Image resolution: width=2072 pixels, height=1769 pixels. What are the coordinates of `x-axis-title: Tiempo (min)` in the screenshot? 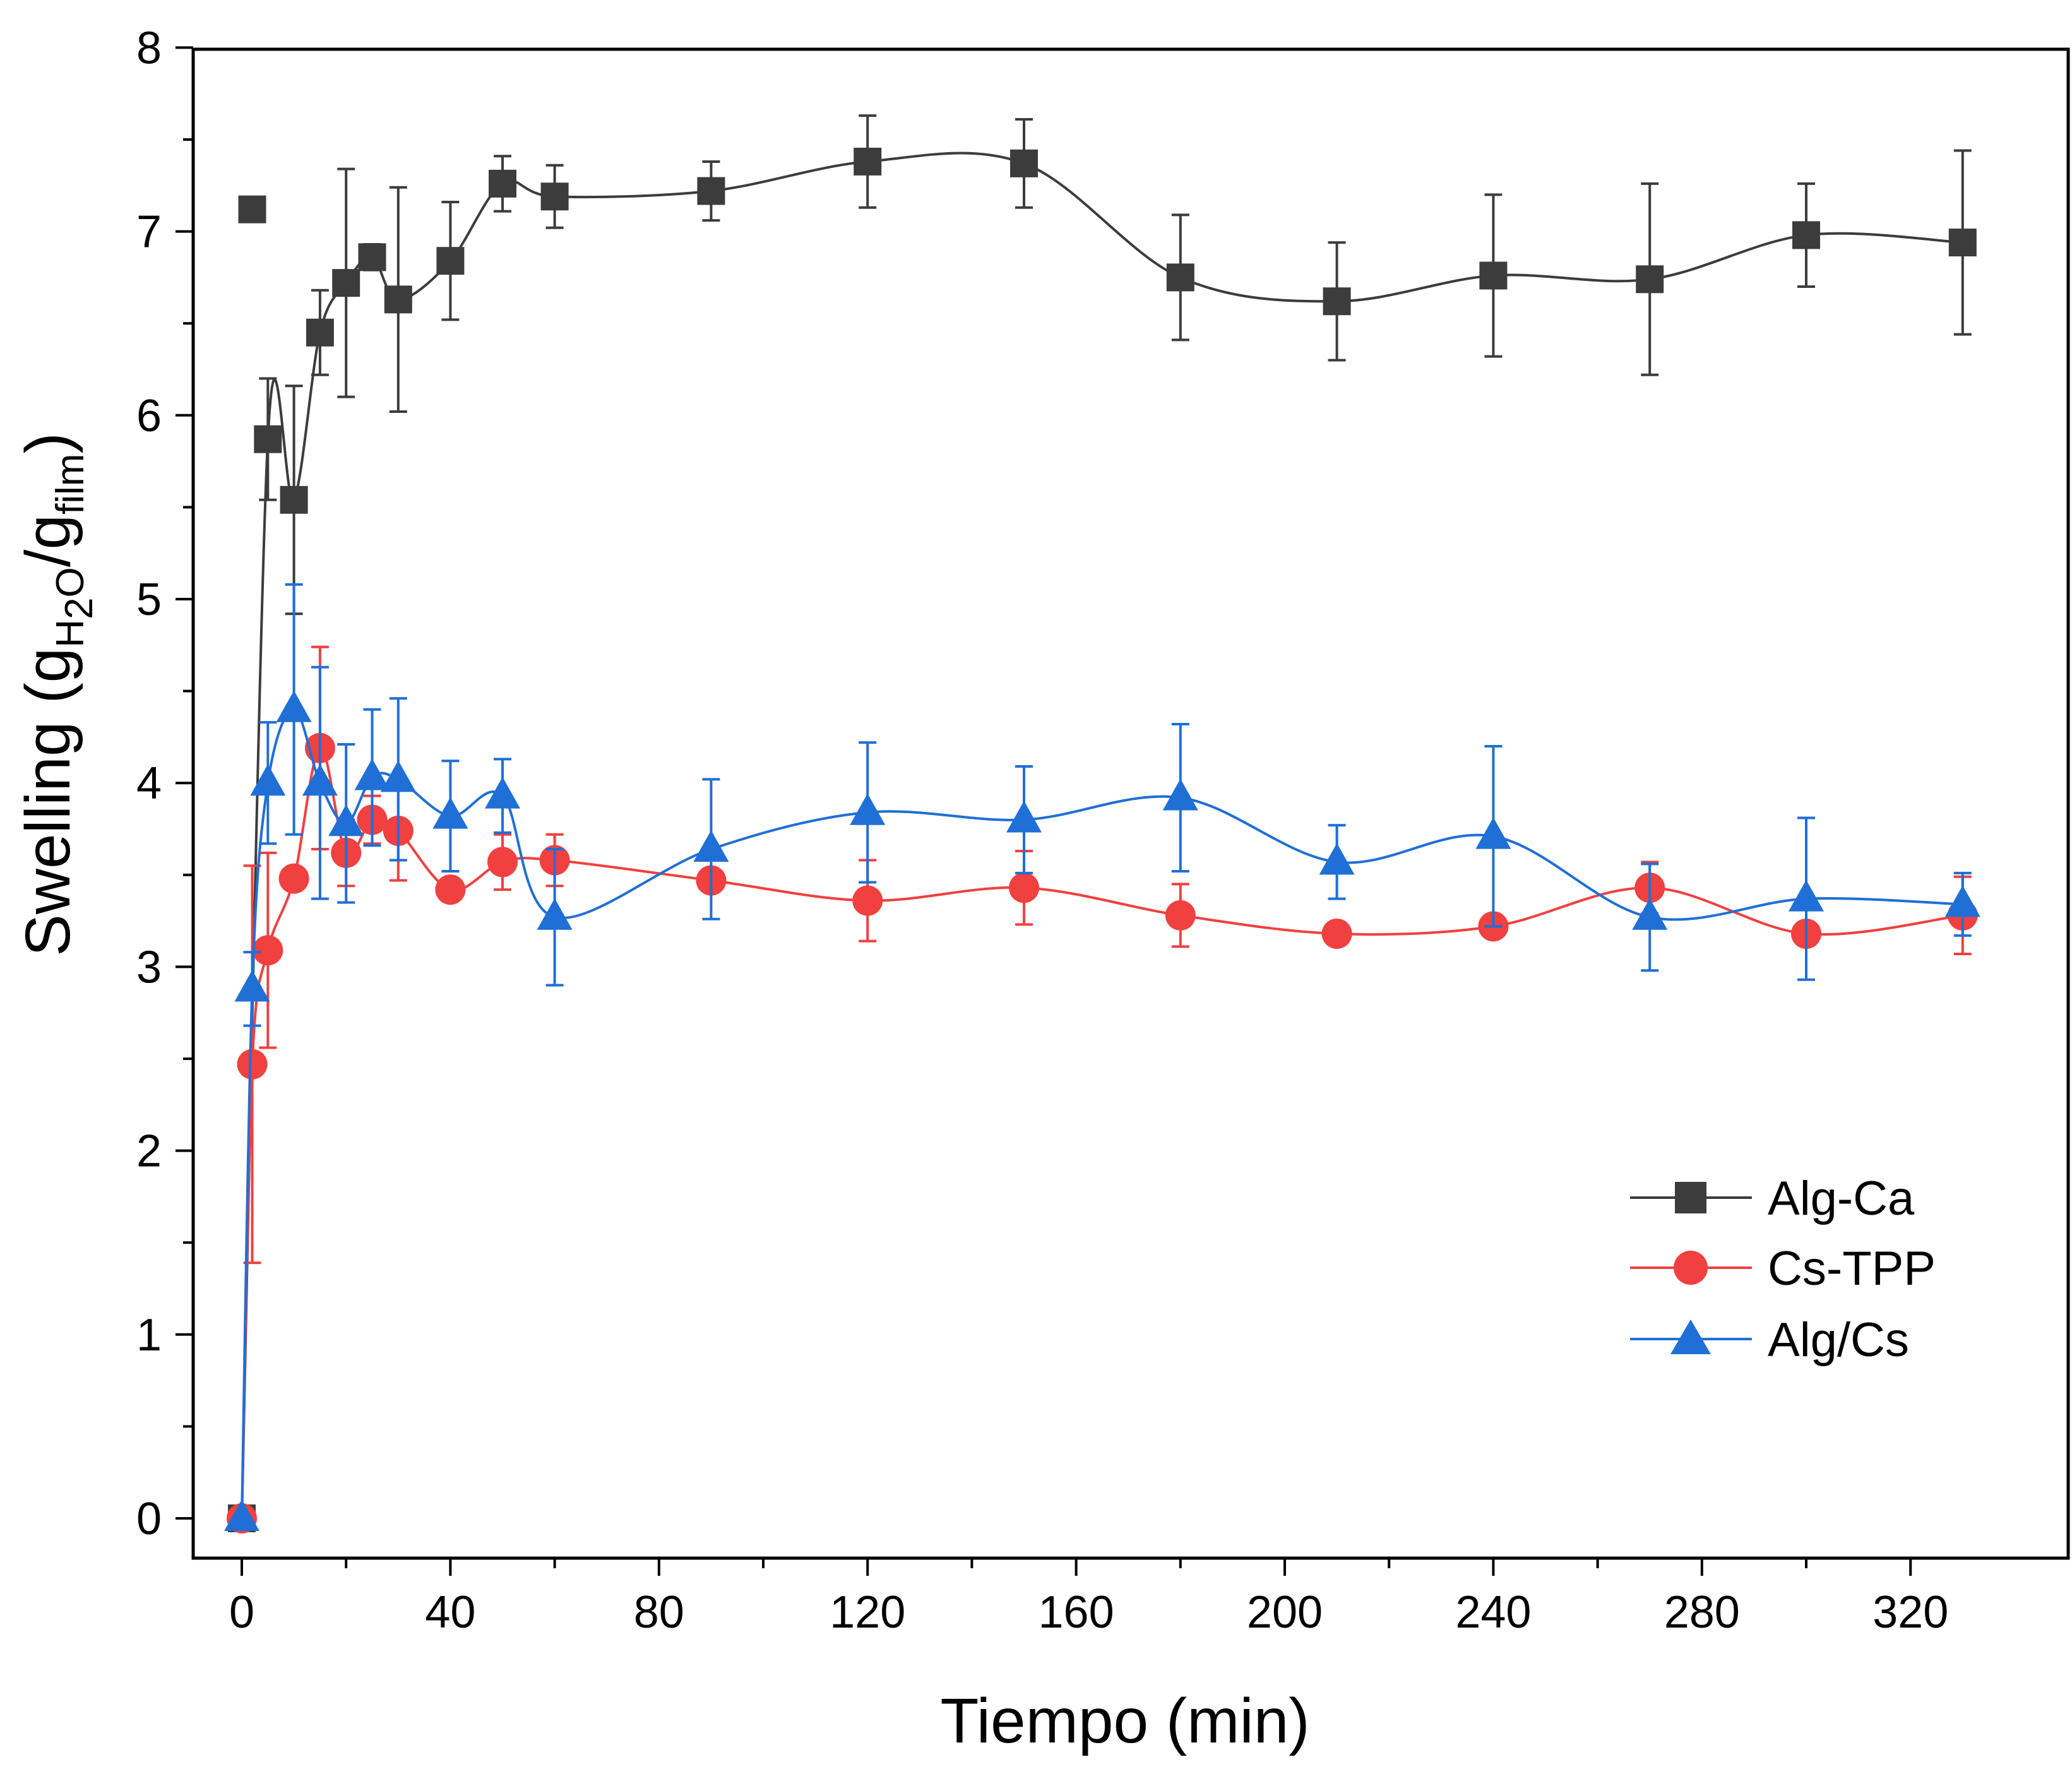 It's located at (1124, 1721).